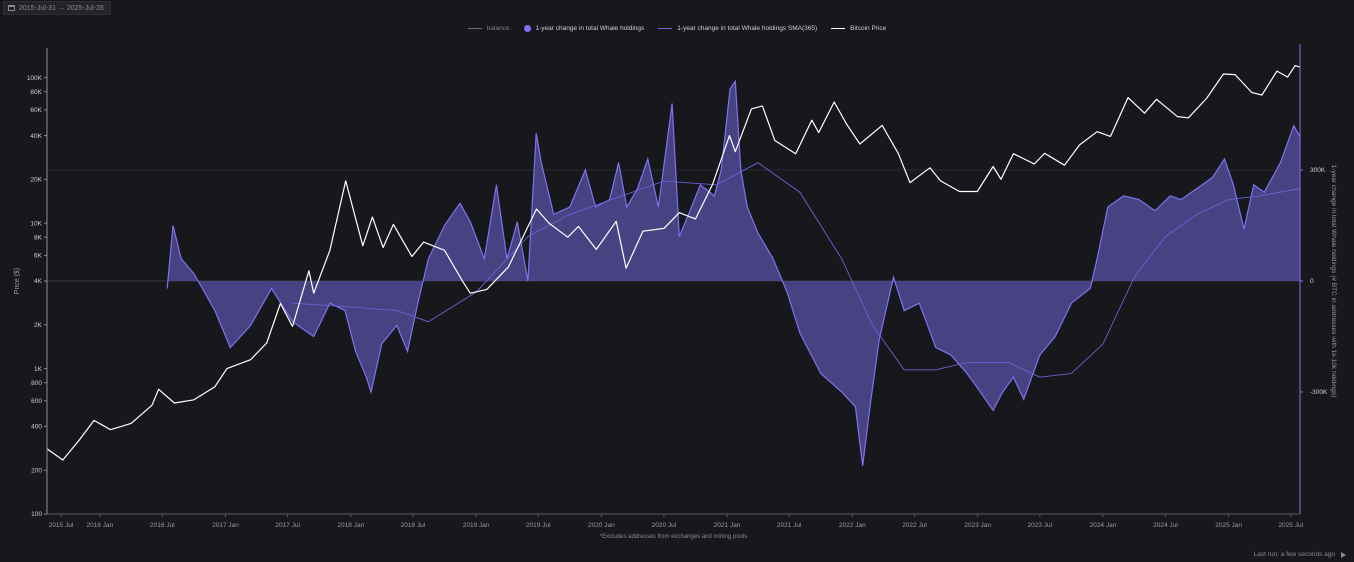 This screenshot has height=562, width=1354. What do you see at coordinates (38, 281) in the screenshot?
I see `left-tick-label: 4K` at bounding box center [38, 281].